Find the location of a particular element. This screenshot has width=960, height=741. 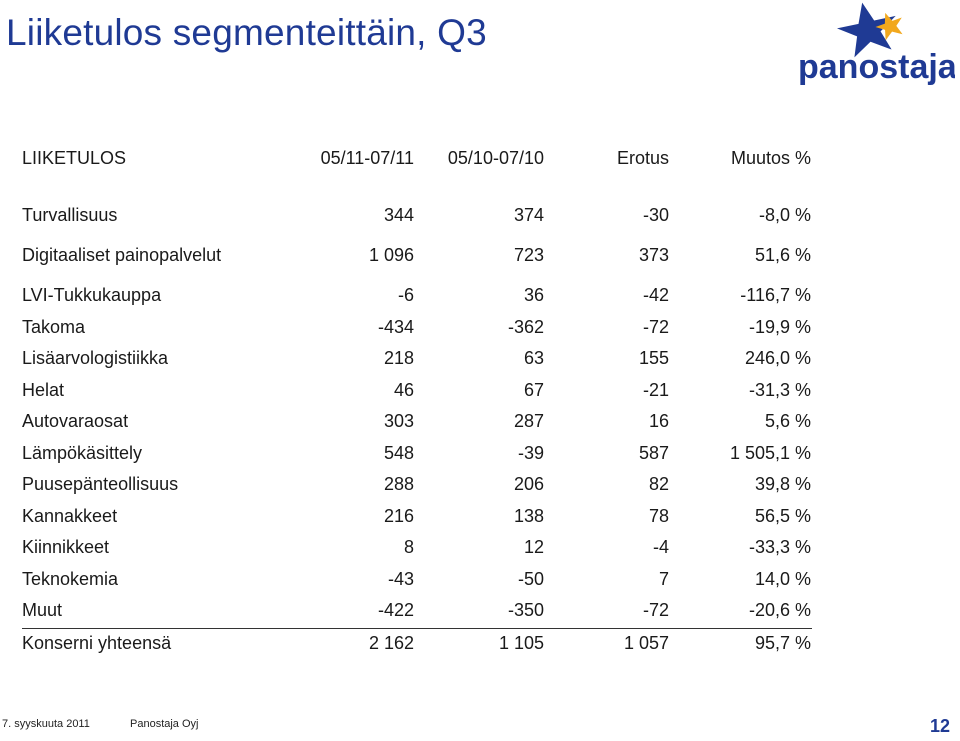

cell: -43 is located at coordinates (400, 578).